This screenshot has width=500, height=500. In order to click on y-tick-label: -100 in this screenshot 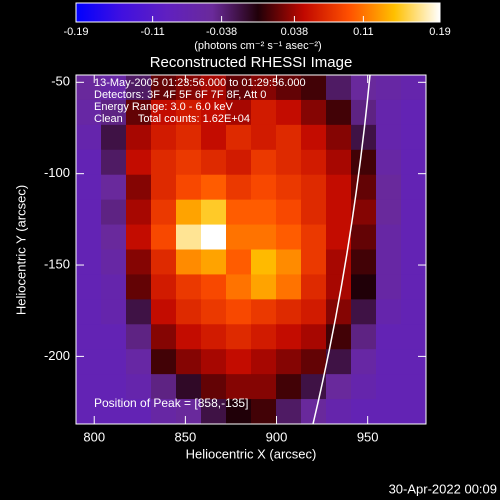, I will do `click(57, 172)`.